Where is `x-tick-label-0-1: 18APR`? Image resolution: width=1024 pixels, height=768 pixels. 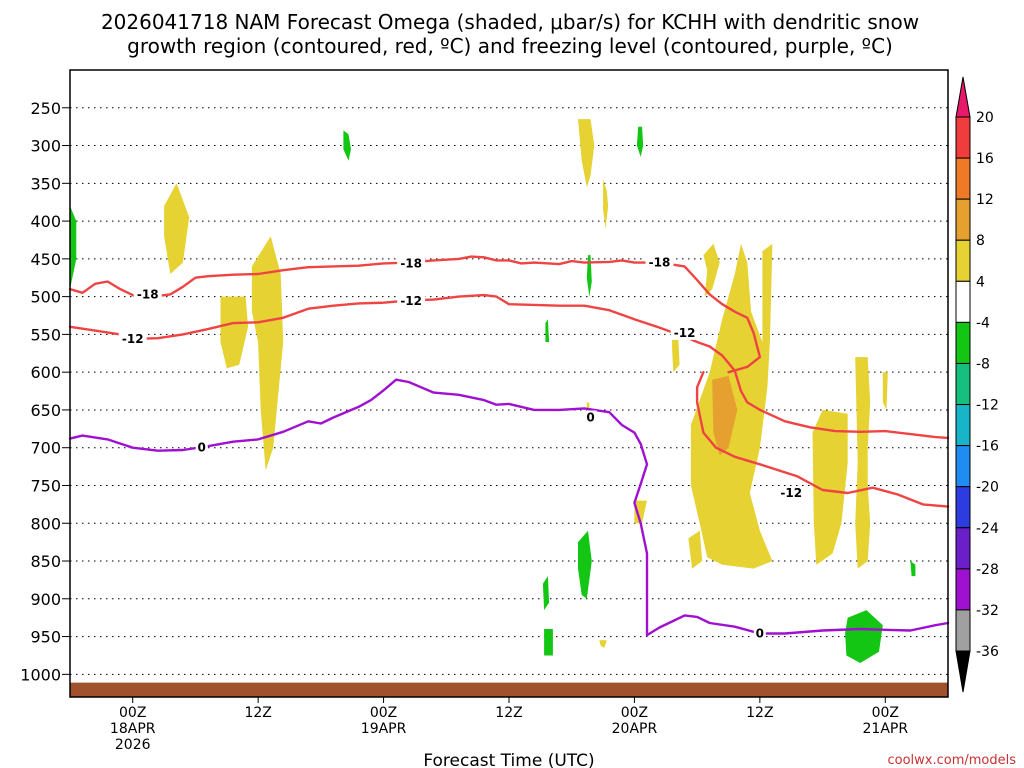
x-tick-label-0-1: 18APR is located at coordinates (133, 729).